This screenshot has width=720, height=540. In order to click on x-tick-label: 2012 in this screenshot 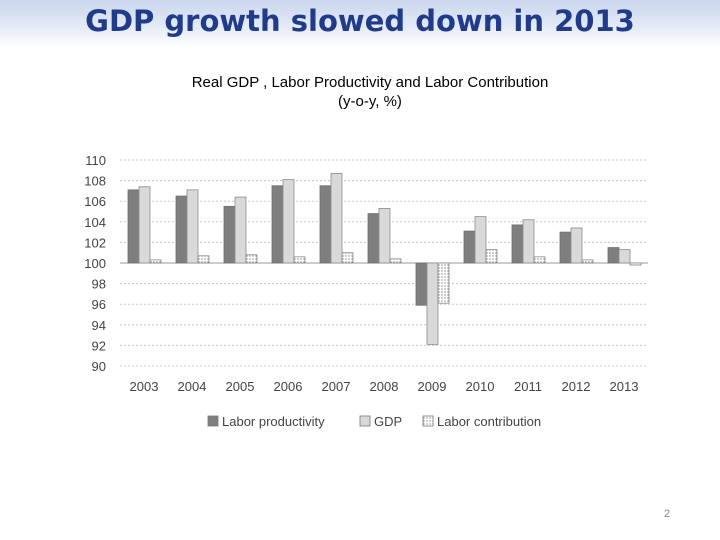, I will do `click(576, 386)`.